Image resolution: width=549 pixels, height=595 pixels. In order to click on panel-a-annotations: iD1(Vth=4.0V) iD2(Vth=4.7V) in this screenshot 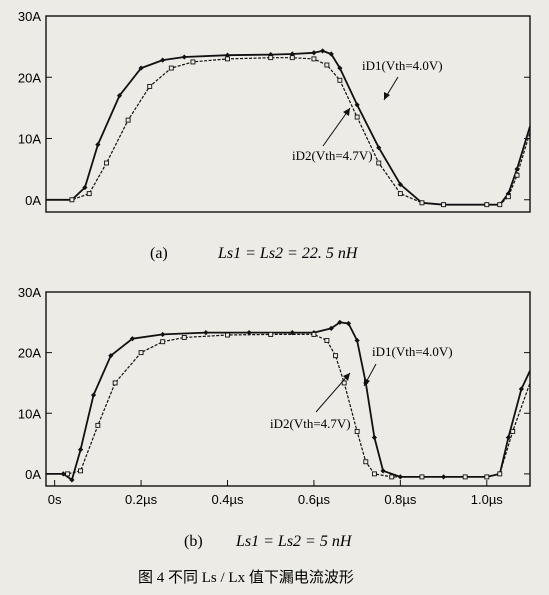, I will do `click(367, 110)`.